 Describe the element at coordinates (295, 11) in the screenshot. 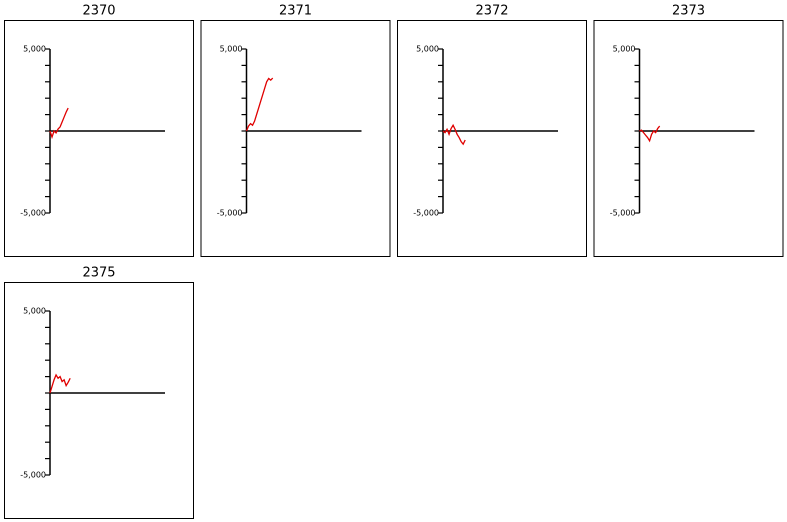

I see `panel-title: 2371` at that location.